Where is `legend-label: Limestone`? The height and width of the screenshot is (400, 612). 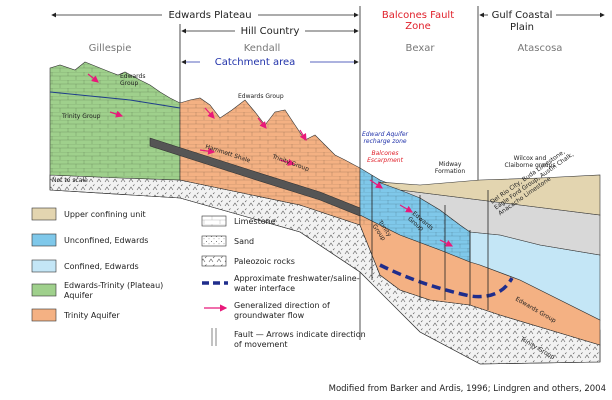
legend-label: Limestone is located at coordinates (255, 221).